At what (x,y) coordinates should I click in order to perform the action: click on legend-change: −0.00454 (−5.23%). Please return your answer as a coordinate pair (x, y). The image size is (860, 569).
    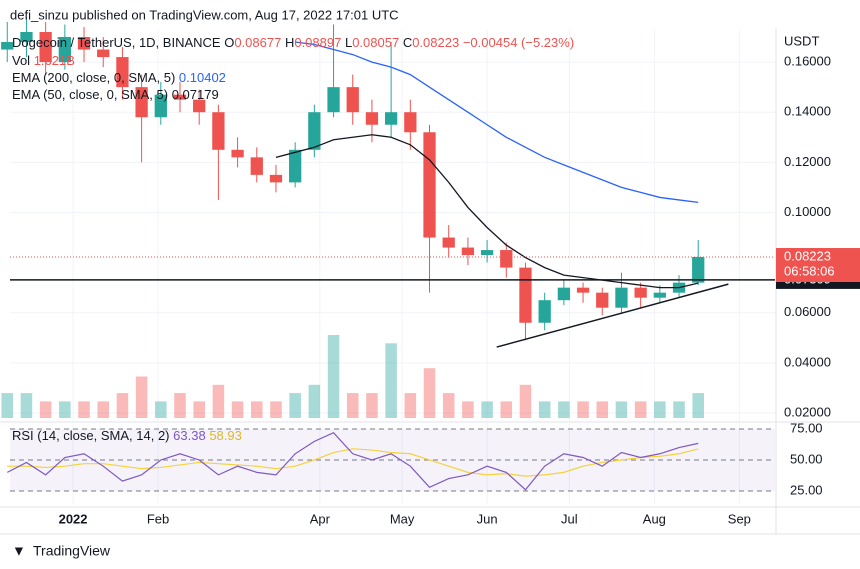
    Looking at the image, I should click on (518, 42).